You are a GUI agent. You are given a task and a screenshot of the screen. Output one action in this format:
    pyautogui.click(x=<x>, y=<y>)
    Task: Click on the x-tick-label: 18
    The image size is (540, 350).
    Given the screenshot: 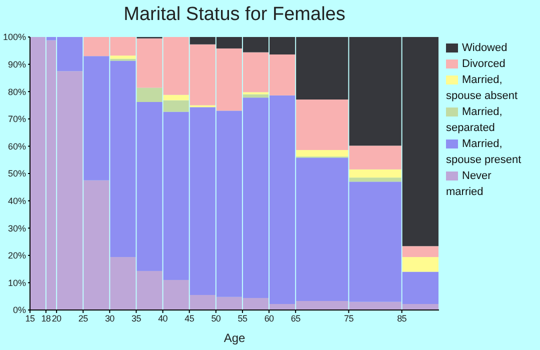 What is the action you would take?
    pyautogui.click(x=46, y=318)
    